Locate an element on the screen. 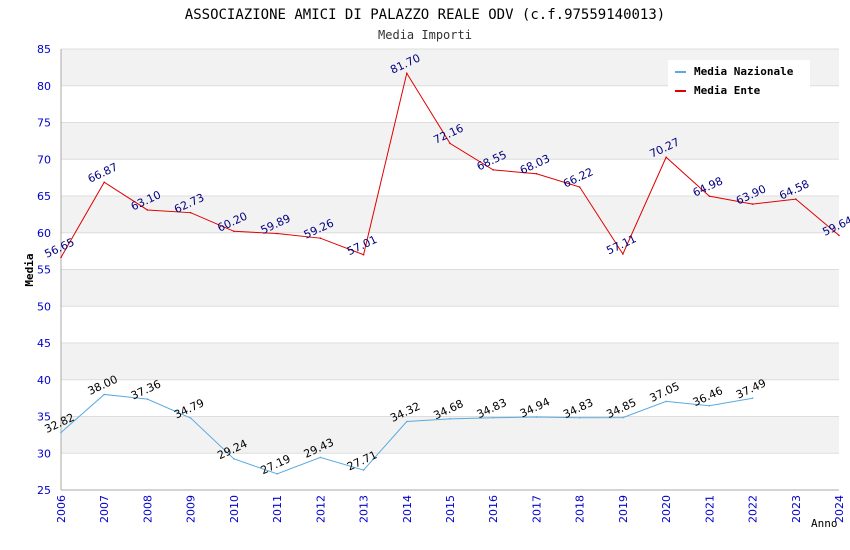  x-tick-label: 2019 is located at coordinates (623, 509).